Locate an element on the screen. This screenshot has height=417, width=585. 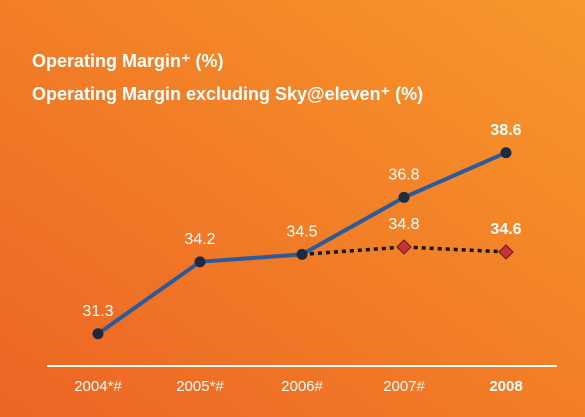
value-label: 34.2 is located at coordinates (199, 239).